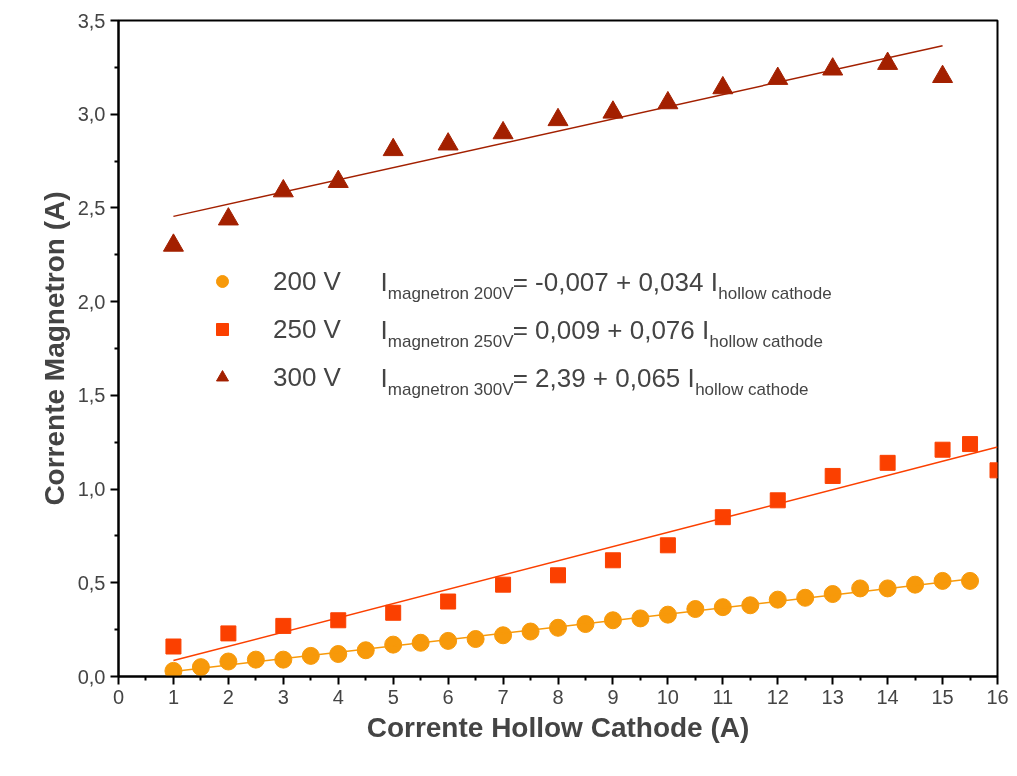 The height and width of the screenshot is (776, 1017). I want to click on x-tick-label: 5, so click(393, 696).